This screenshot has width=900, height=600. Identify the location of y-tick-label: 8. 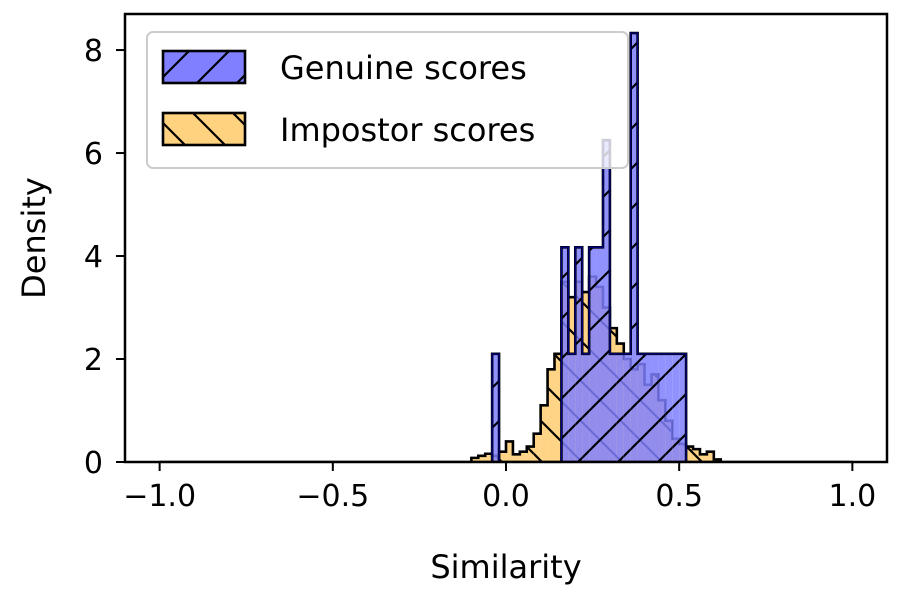
(93, 51).